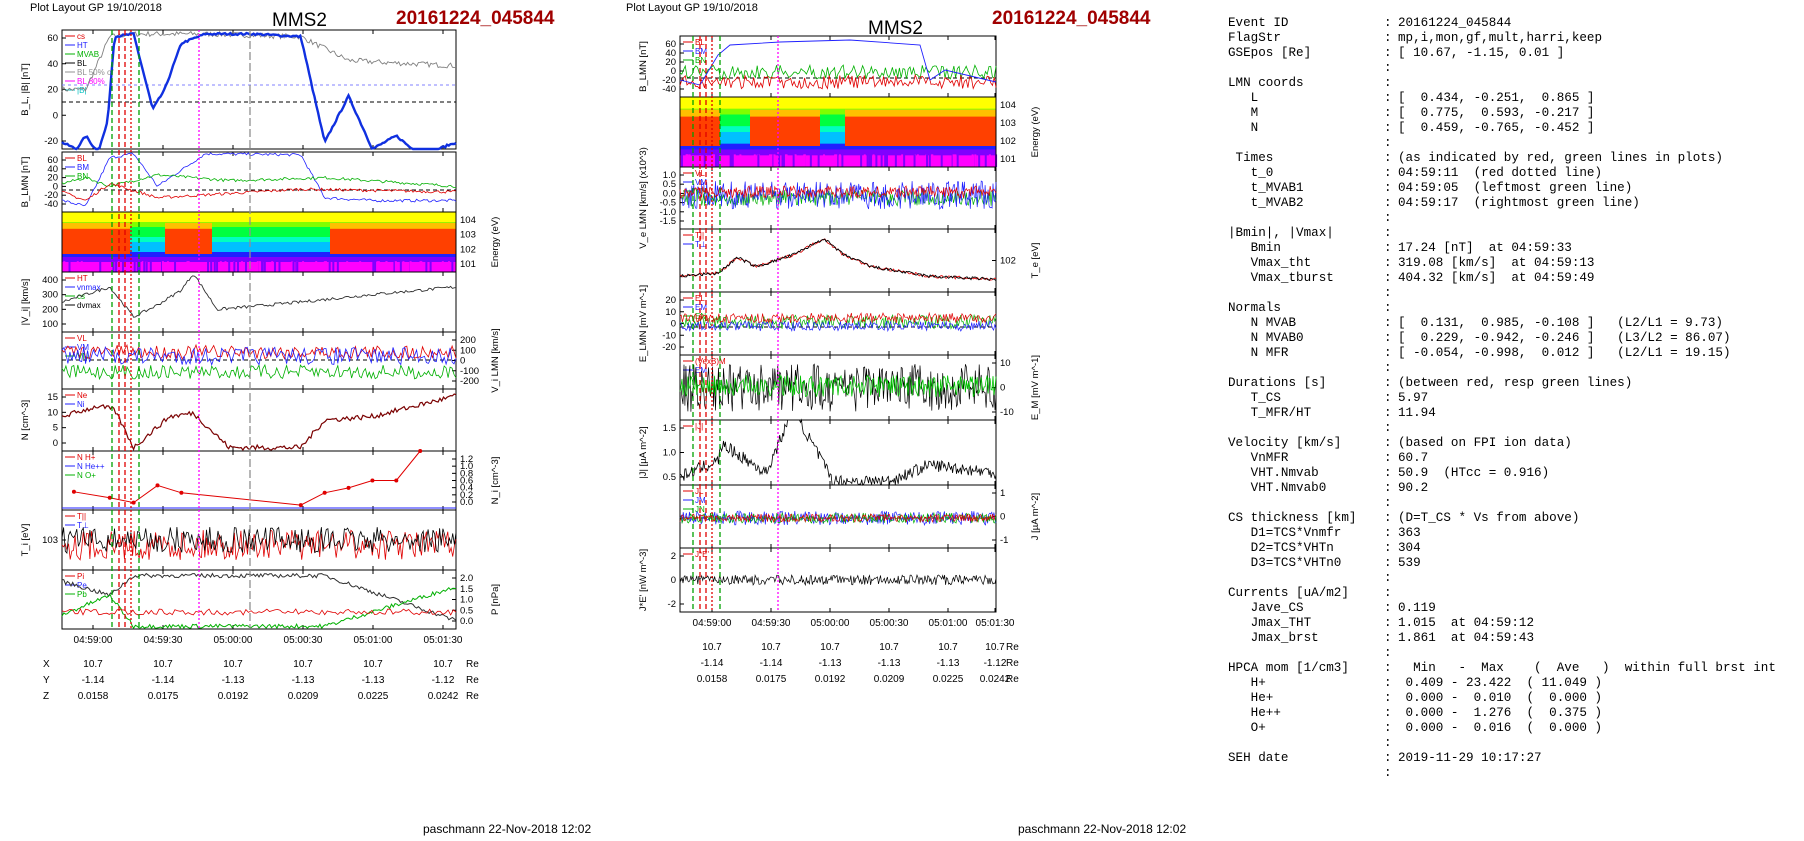 This screenshot has width=1804, height=841. Describe the element at coordinates (82, 45) in the screenshot. I see `legend-entry: HT` at that location.